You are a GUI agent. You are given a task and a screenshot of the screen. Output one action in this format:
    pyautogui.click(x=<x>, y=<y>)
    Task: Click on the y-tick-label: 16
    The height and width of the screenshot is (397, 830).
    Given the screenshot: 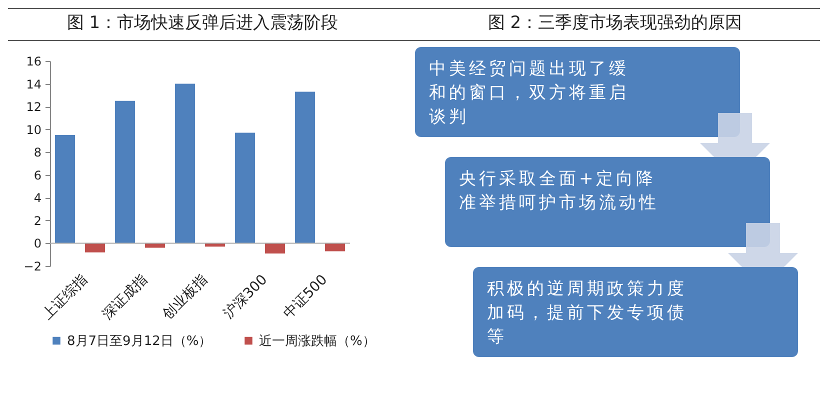 What is the action you would take?
    pyautogui.click(x=34, y=61)
    